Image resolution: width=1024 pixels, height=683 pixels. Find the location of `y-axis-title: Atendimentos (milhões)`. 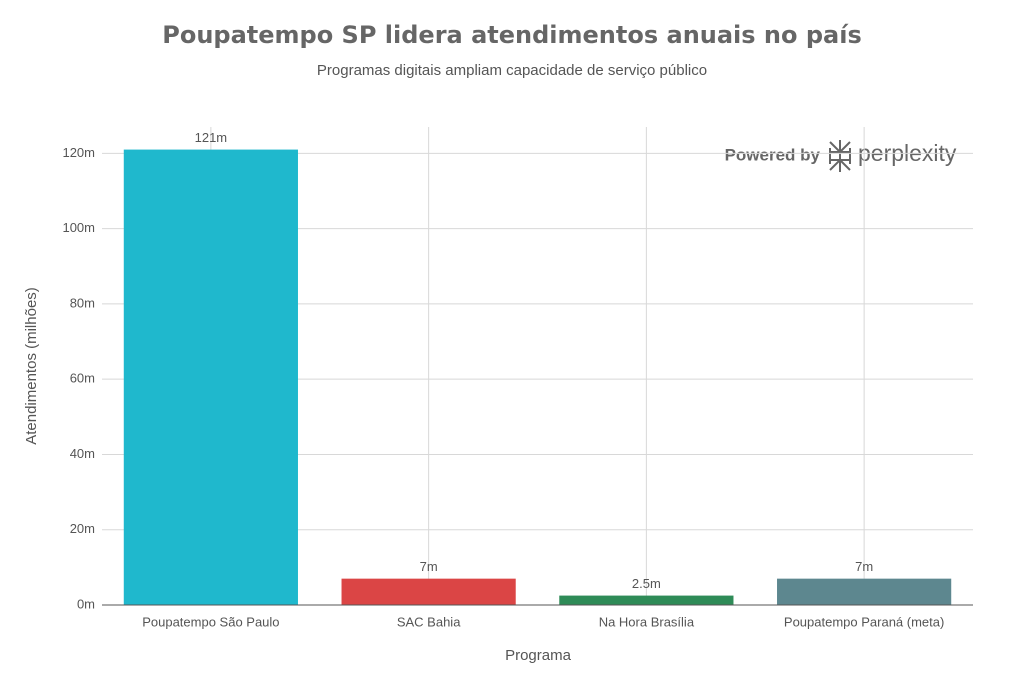

y-axis-title: Atendimentos (milhões) is located at coordinates (31, 366).